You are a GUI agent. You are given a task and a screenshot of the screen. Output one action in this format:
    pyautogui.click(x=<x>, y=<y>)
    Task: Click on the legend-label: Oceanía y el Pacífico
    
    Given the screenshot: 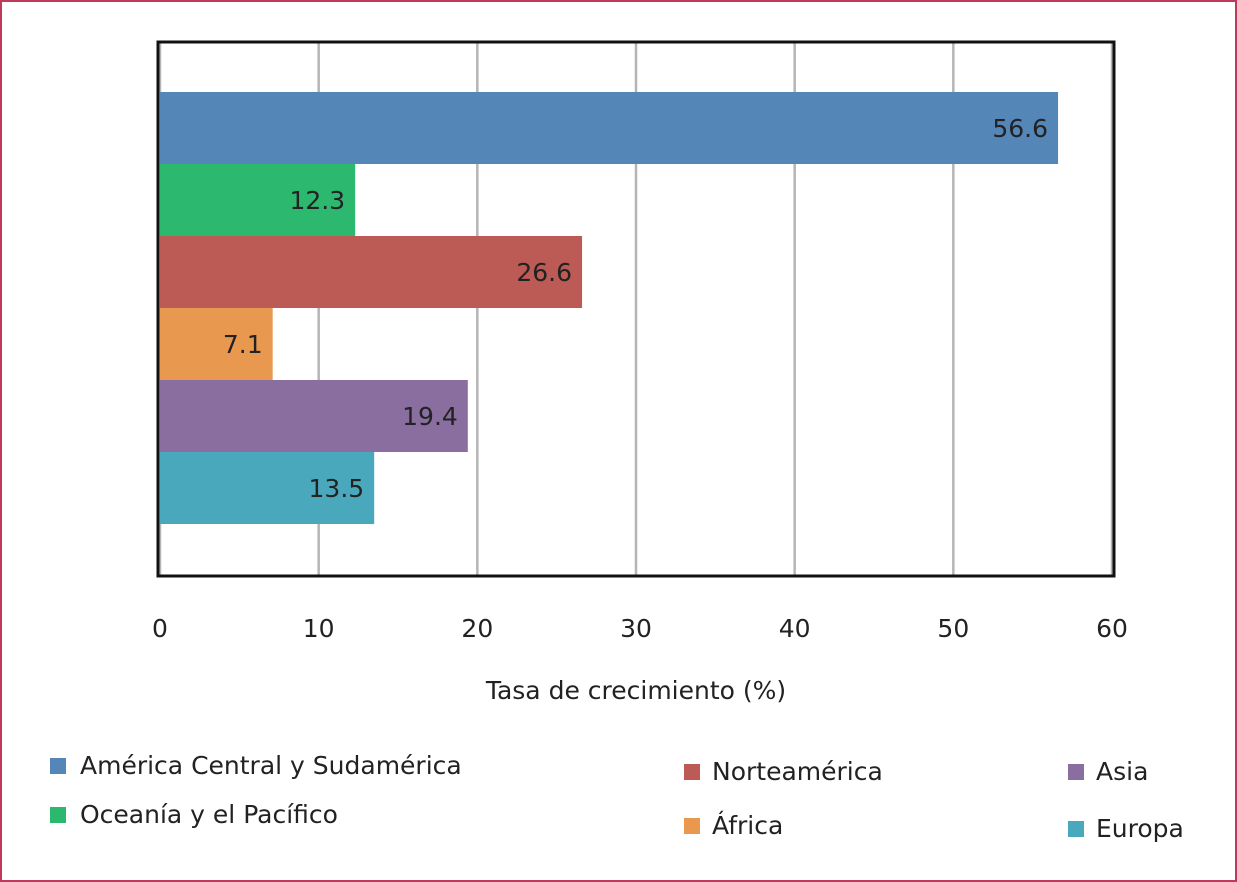 What is the action you would take?
    pyautogui.click(x=209, y=814)
    